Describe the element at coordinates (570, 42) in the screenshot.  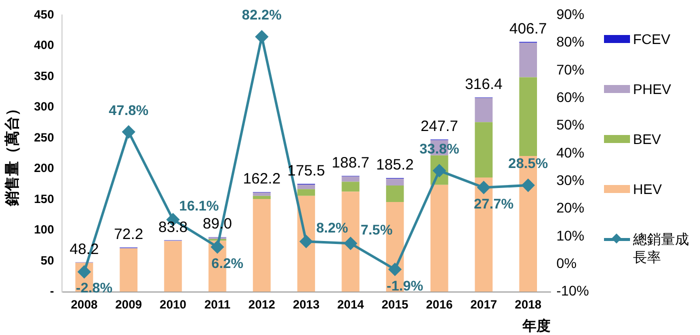
I see `y2-tick-label: 80%` at that location.